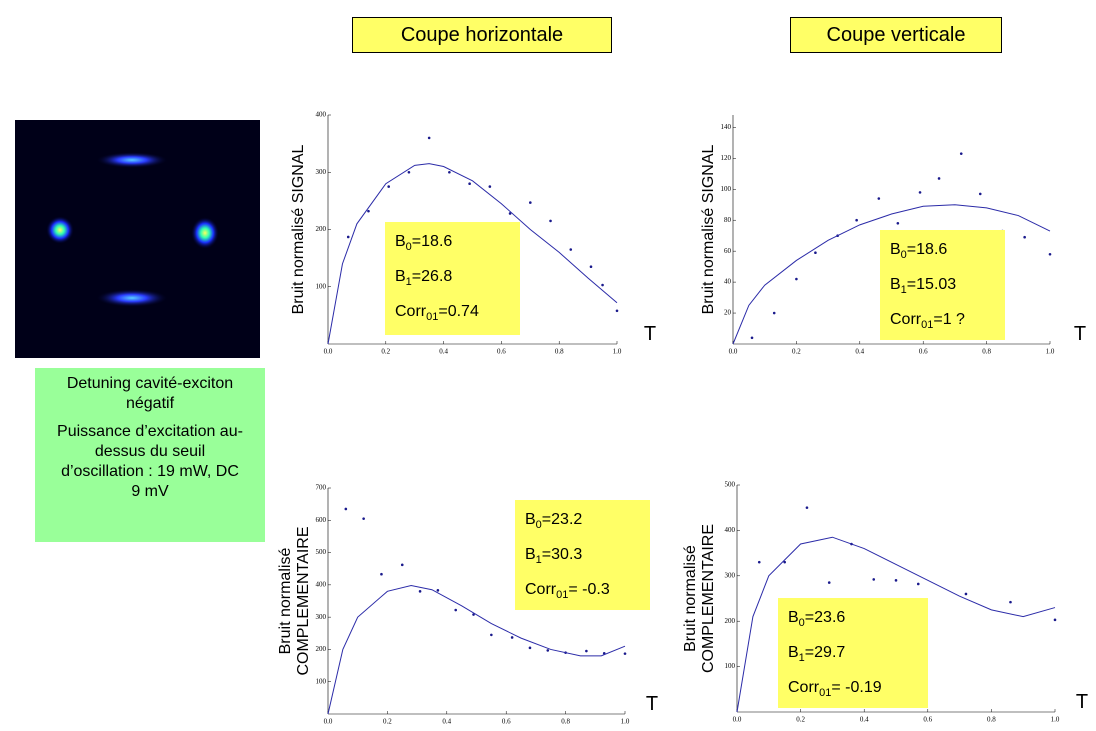 The width and height of the screenshot is (1096, 731). Describe the element at coordinates (562, 554) in the screenshot. I see `annotation-value: =30.3` at that location.